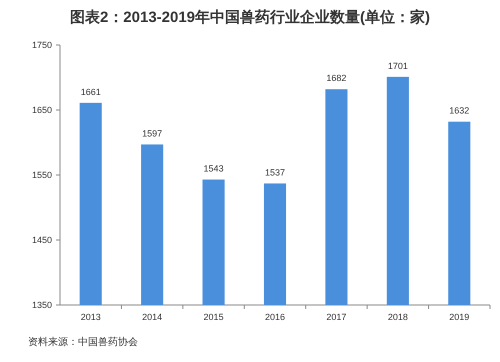 This screenshot has height=362, width=500. Describe the element at coordinates (83, 342) in the screenshot. I see `text: 资料来源：中国兽药协会` at that location.